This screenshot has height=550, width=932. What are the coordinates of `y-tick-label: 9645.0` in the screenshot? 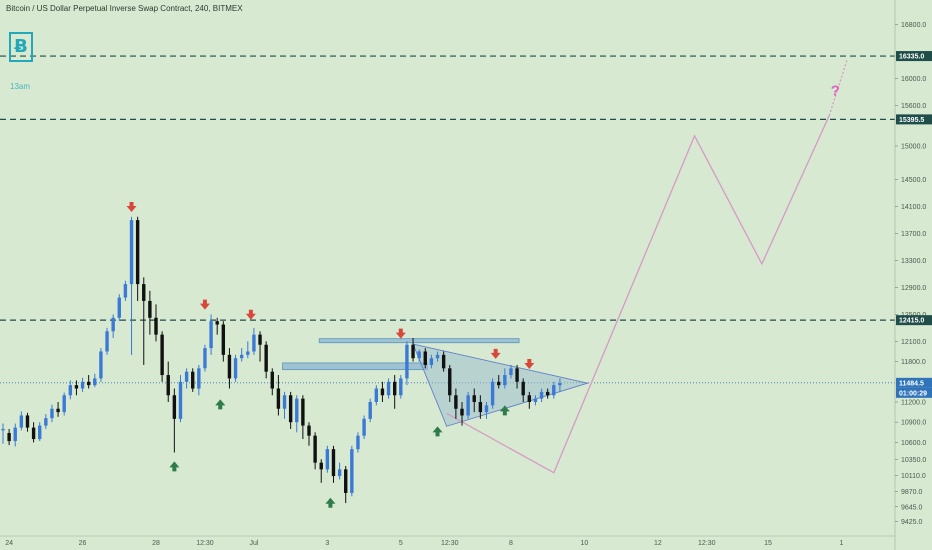 It's located at (912, 507).